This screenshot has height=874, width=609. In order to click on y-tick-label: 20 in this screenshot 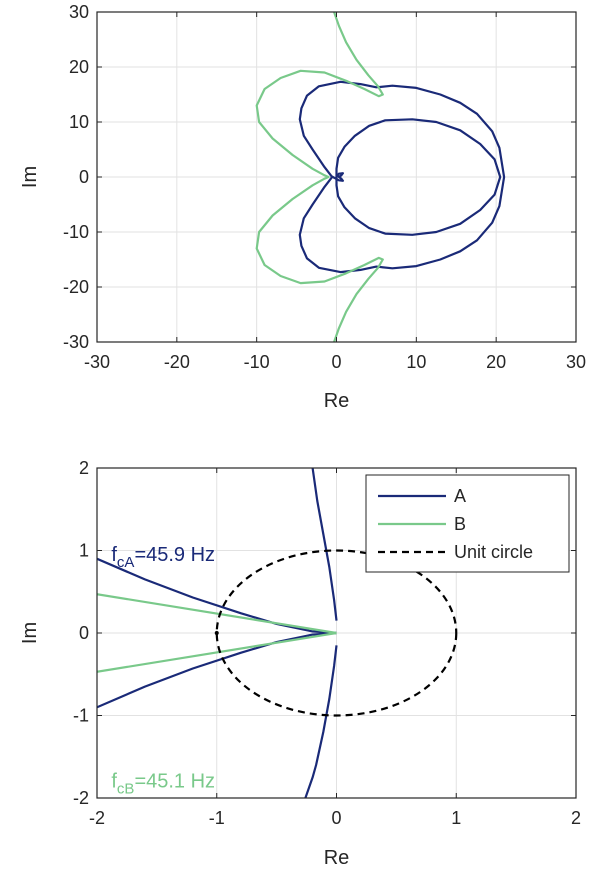, I will do `click(79, 67)`.